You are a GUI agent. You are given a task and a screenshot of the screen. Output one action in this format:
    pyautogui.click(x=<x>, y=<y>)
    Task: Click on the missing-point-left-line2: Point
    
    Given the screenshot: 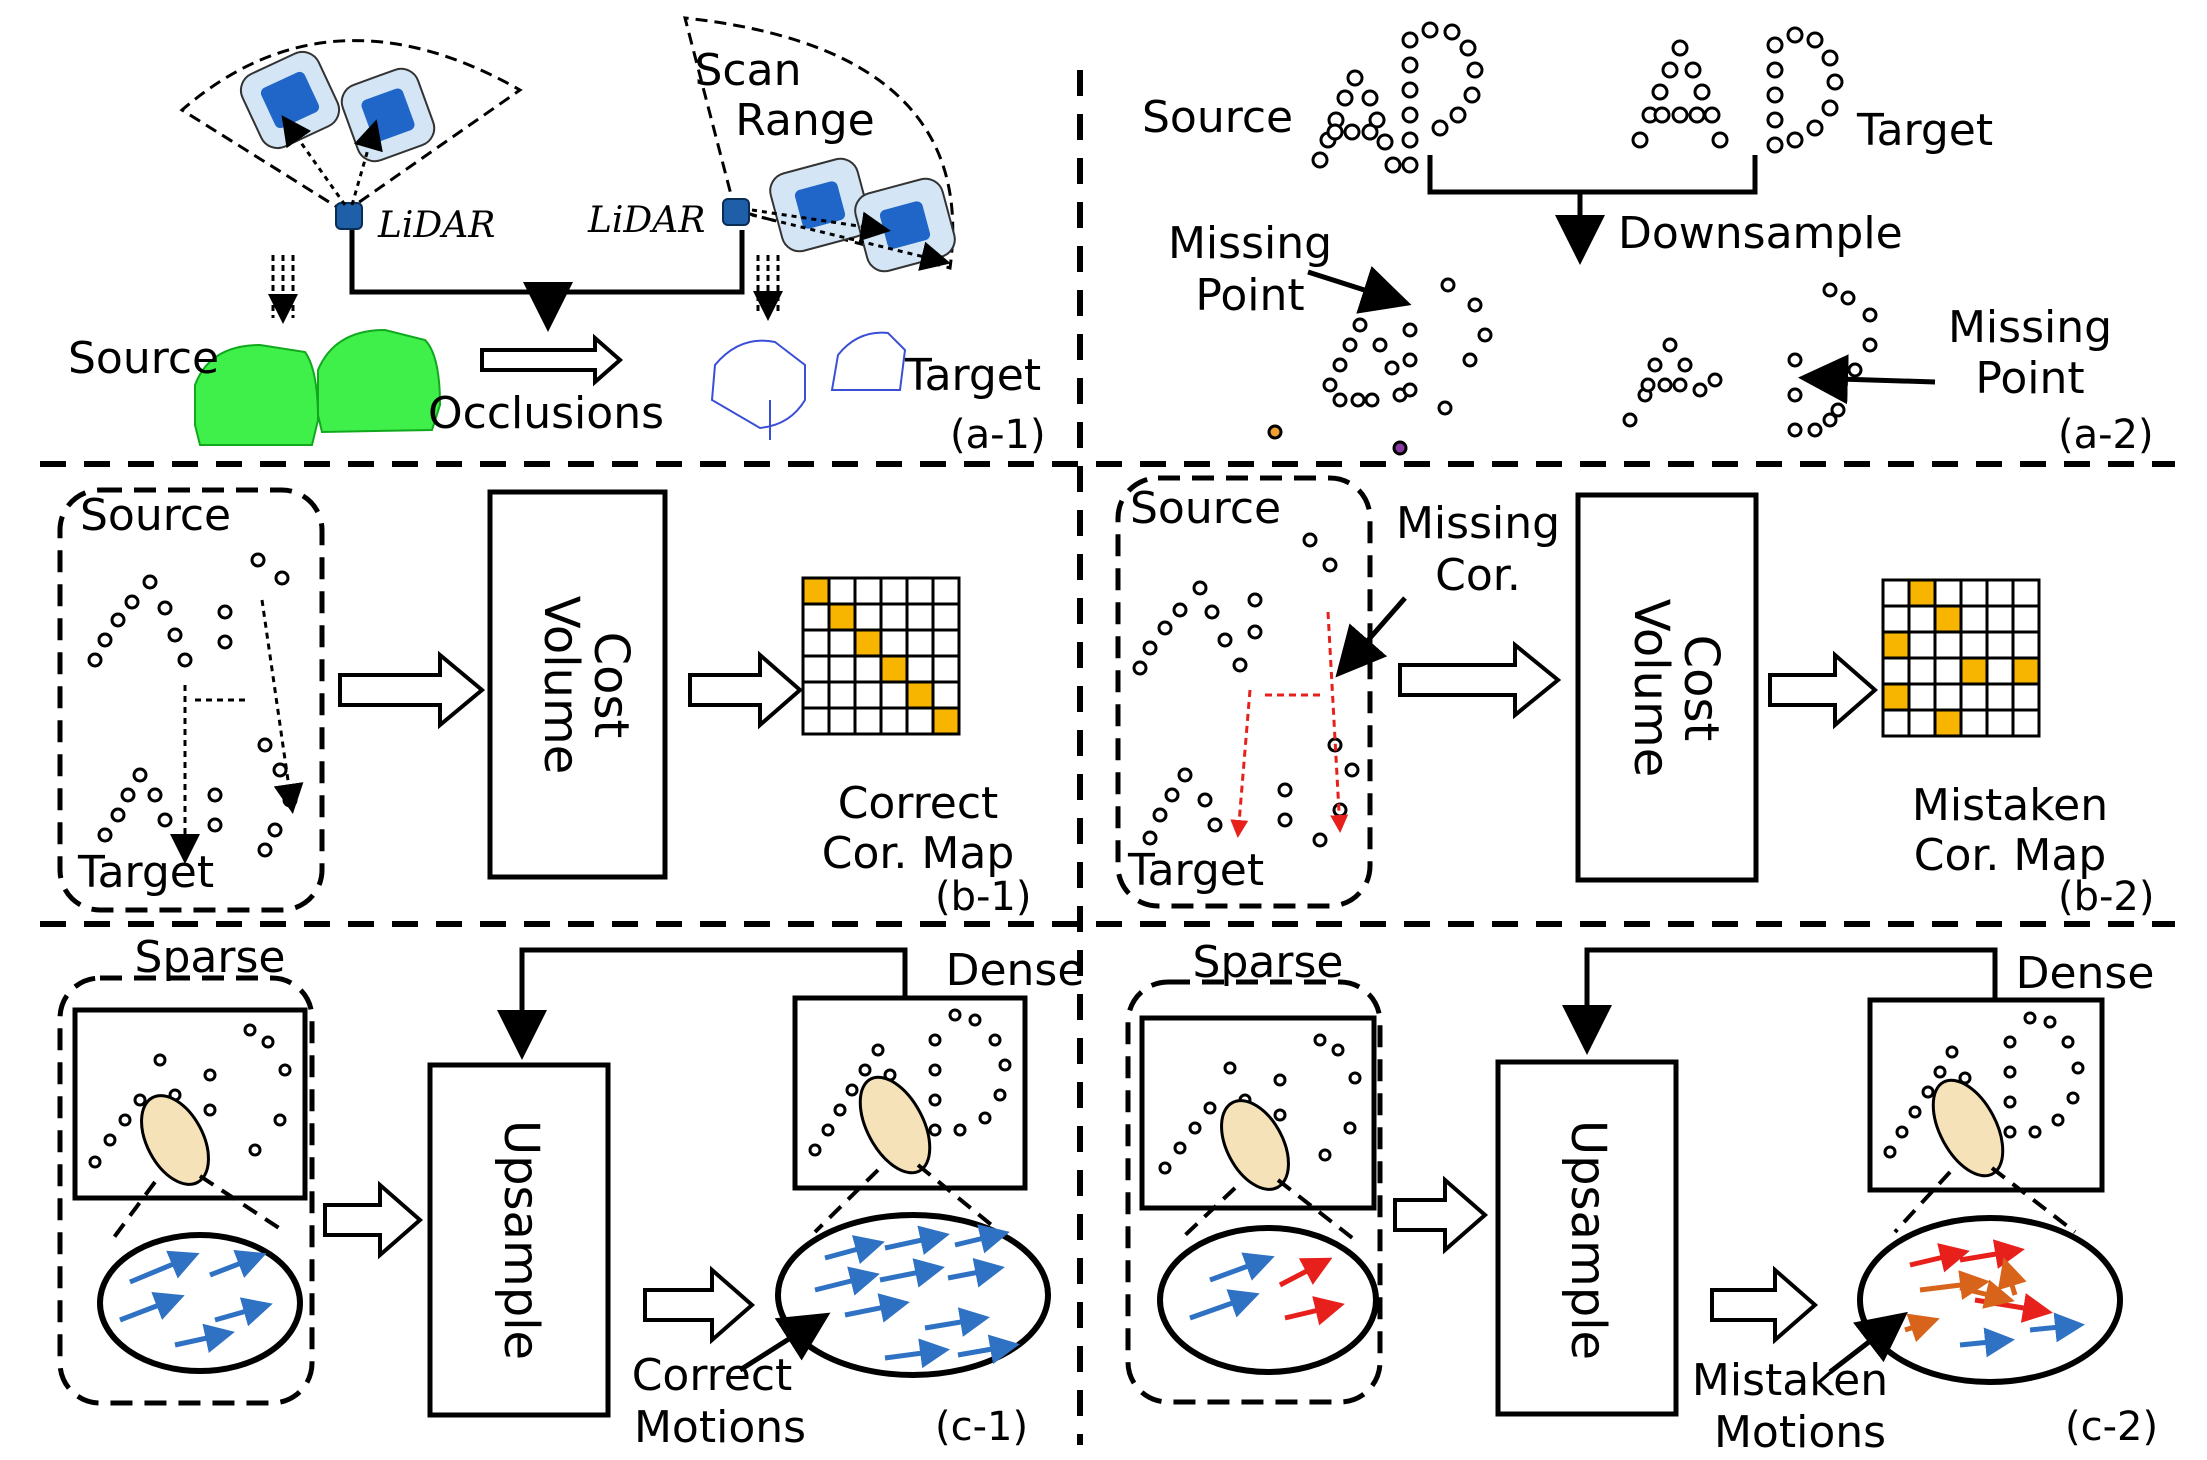 What is the action you would take?
    pyautogui.click(x=1249, y=295)
    